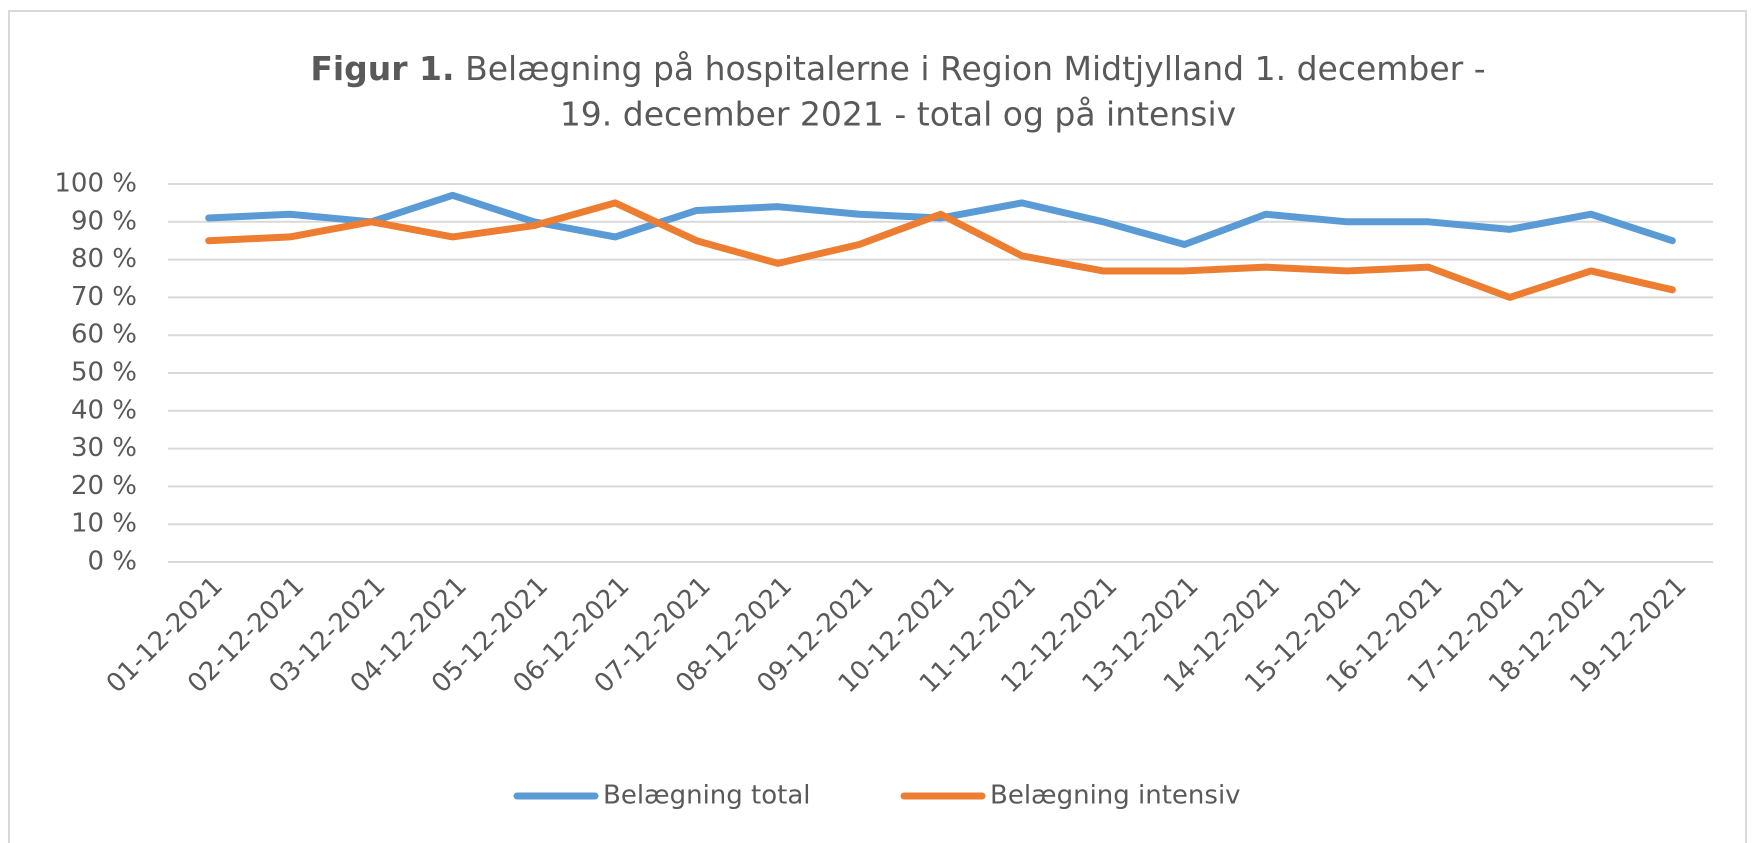  Describe the element at coordinates (104, 410) in the screenshot. I see `y-tick-label: 40 %` at that location.